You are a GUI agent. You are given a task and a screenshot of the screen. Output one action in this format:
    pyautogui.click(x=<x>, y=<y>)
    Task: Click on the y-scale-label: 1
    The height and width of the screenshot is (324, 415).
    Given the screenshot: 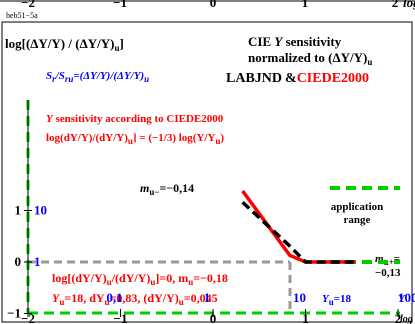 What is the action you would take?
    pyautogui.click(x=207, y=297)
    